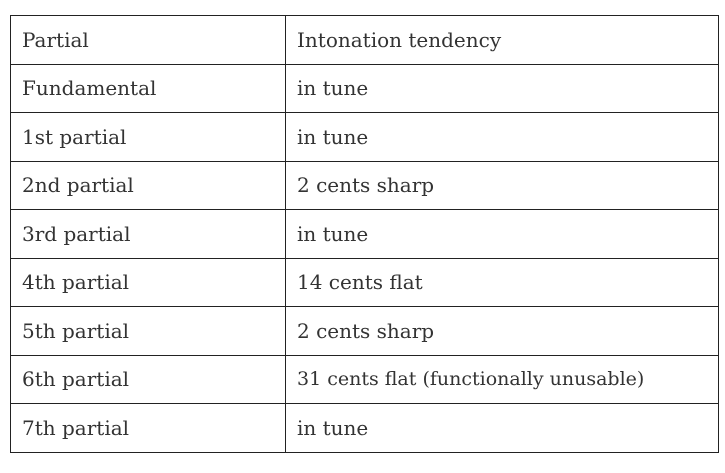 The width and height of the screenshot is (725, 473). I want to click on table-row: 5th partial 2 cents sharp, so click(364, 331).